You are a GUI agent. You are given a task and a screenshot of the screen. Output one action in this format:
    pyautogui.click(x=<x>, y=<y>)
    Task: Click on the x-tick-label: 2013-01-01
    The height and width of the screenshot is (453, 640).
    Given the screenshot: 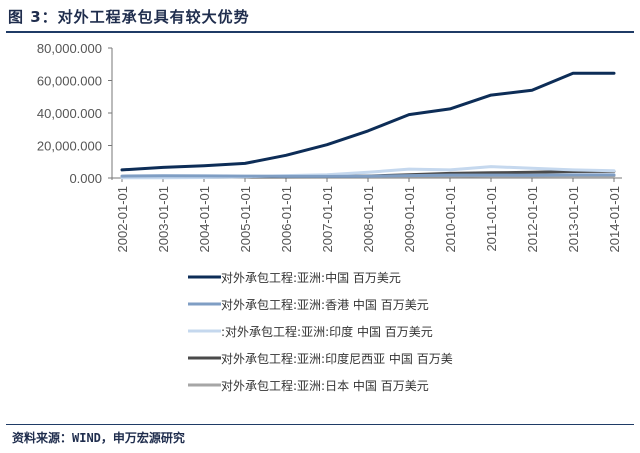 What is the action you would take?
    pyautogui.click(x=573, y=219)
    